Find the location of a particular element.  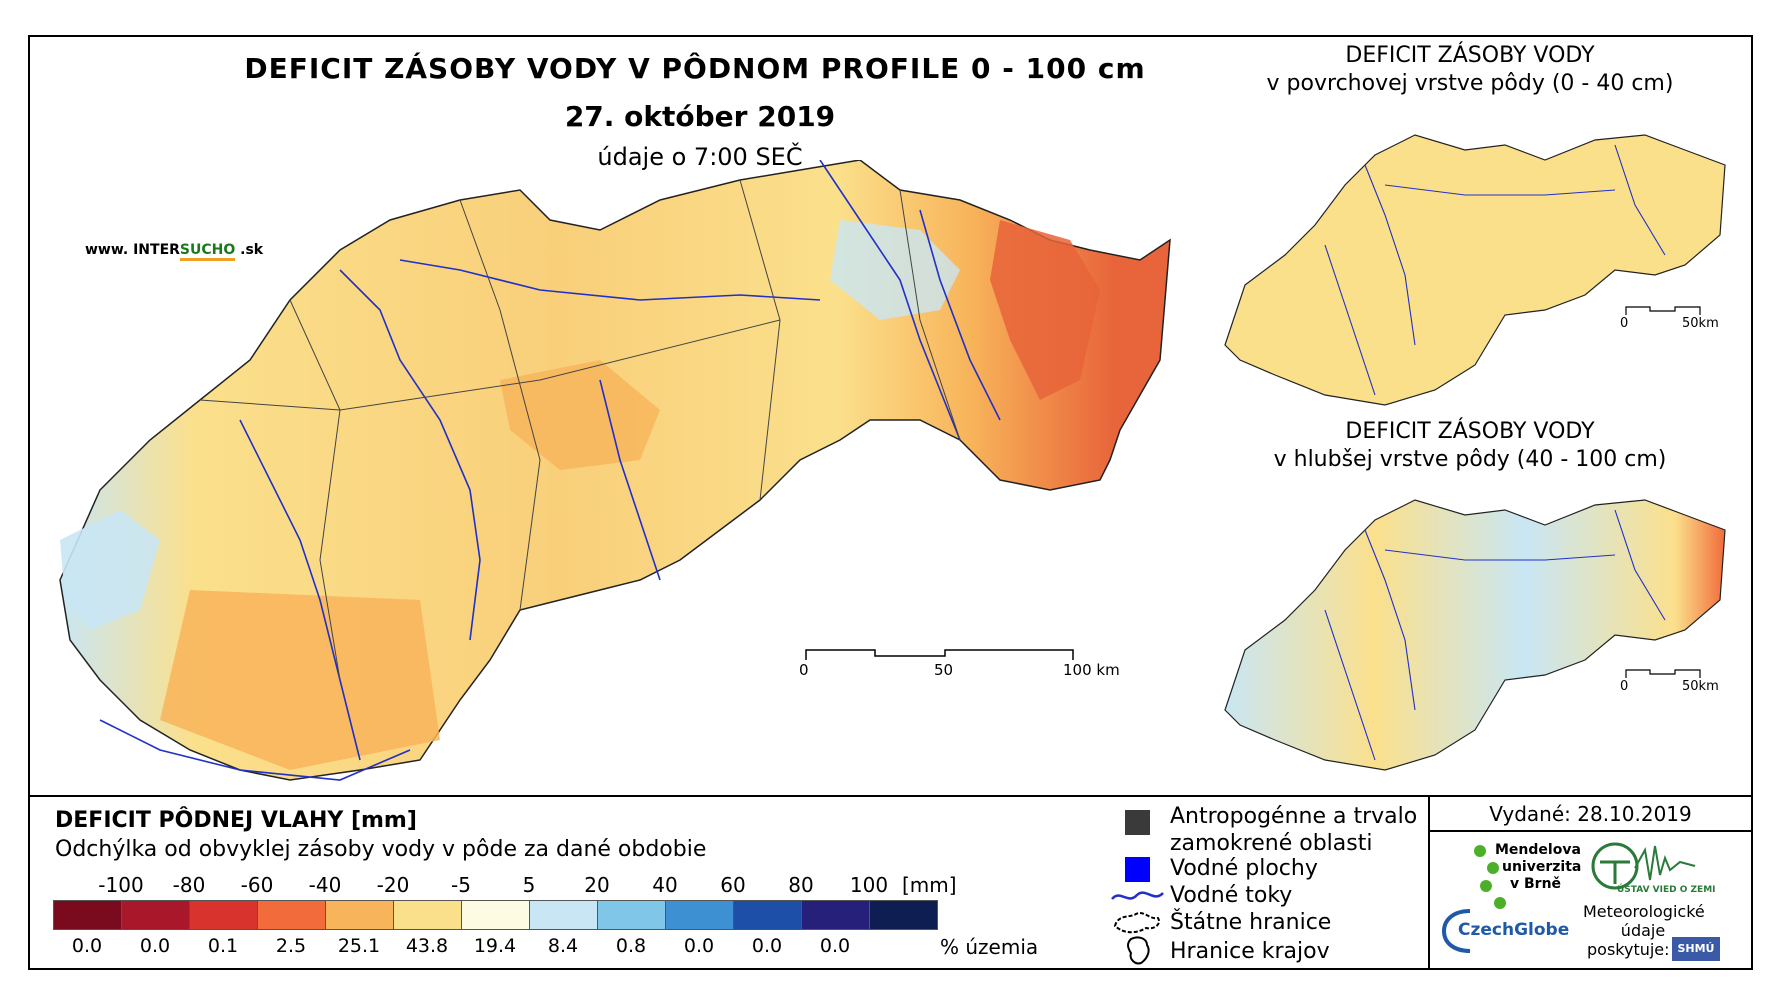

main-scale-0: 0 is located at coordinates (804, 670).